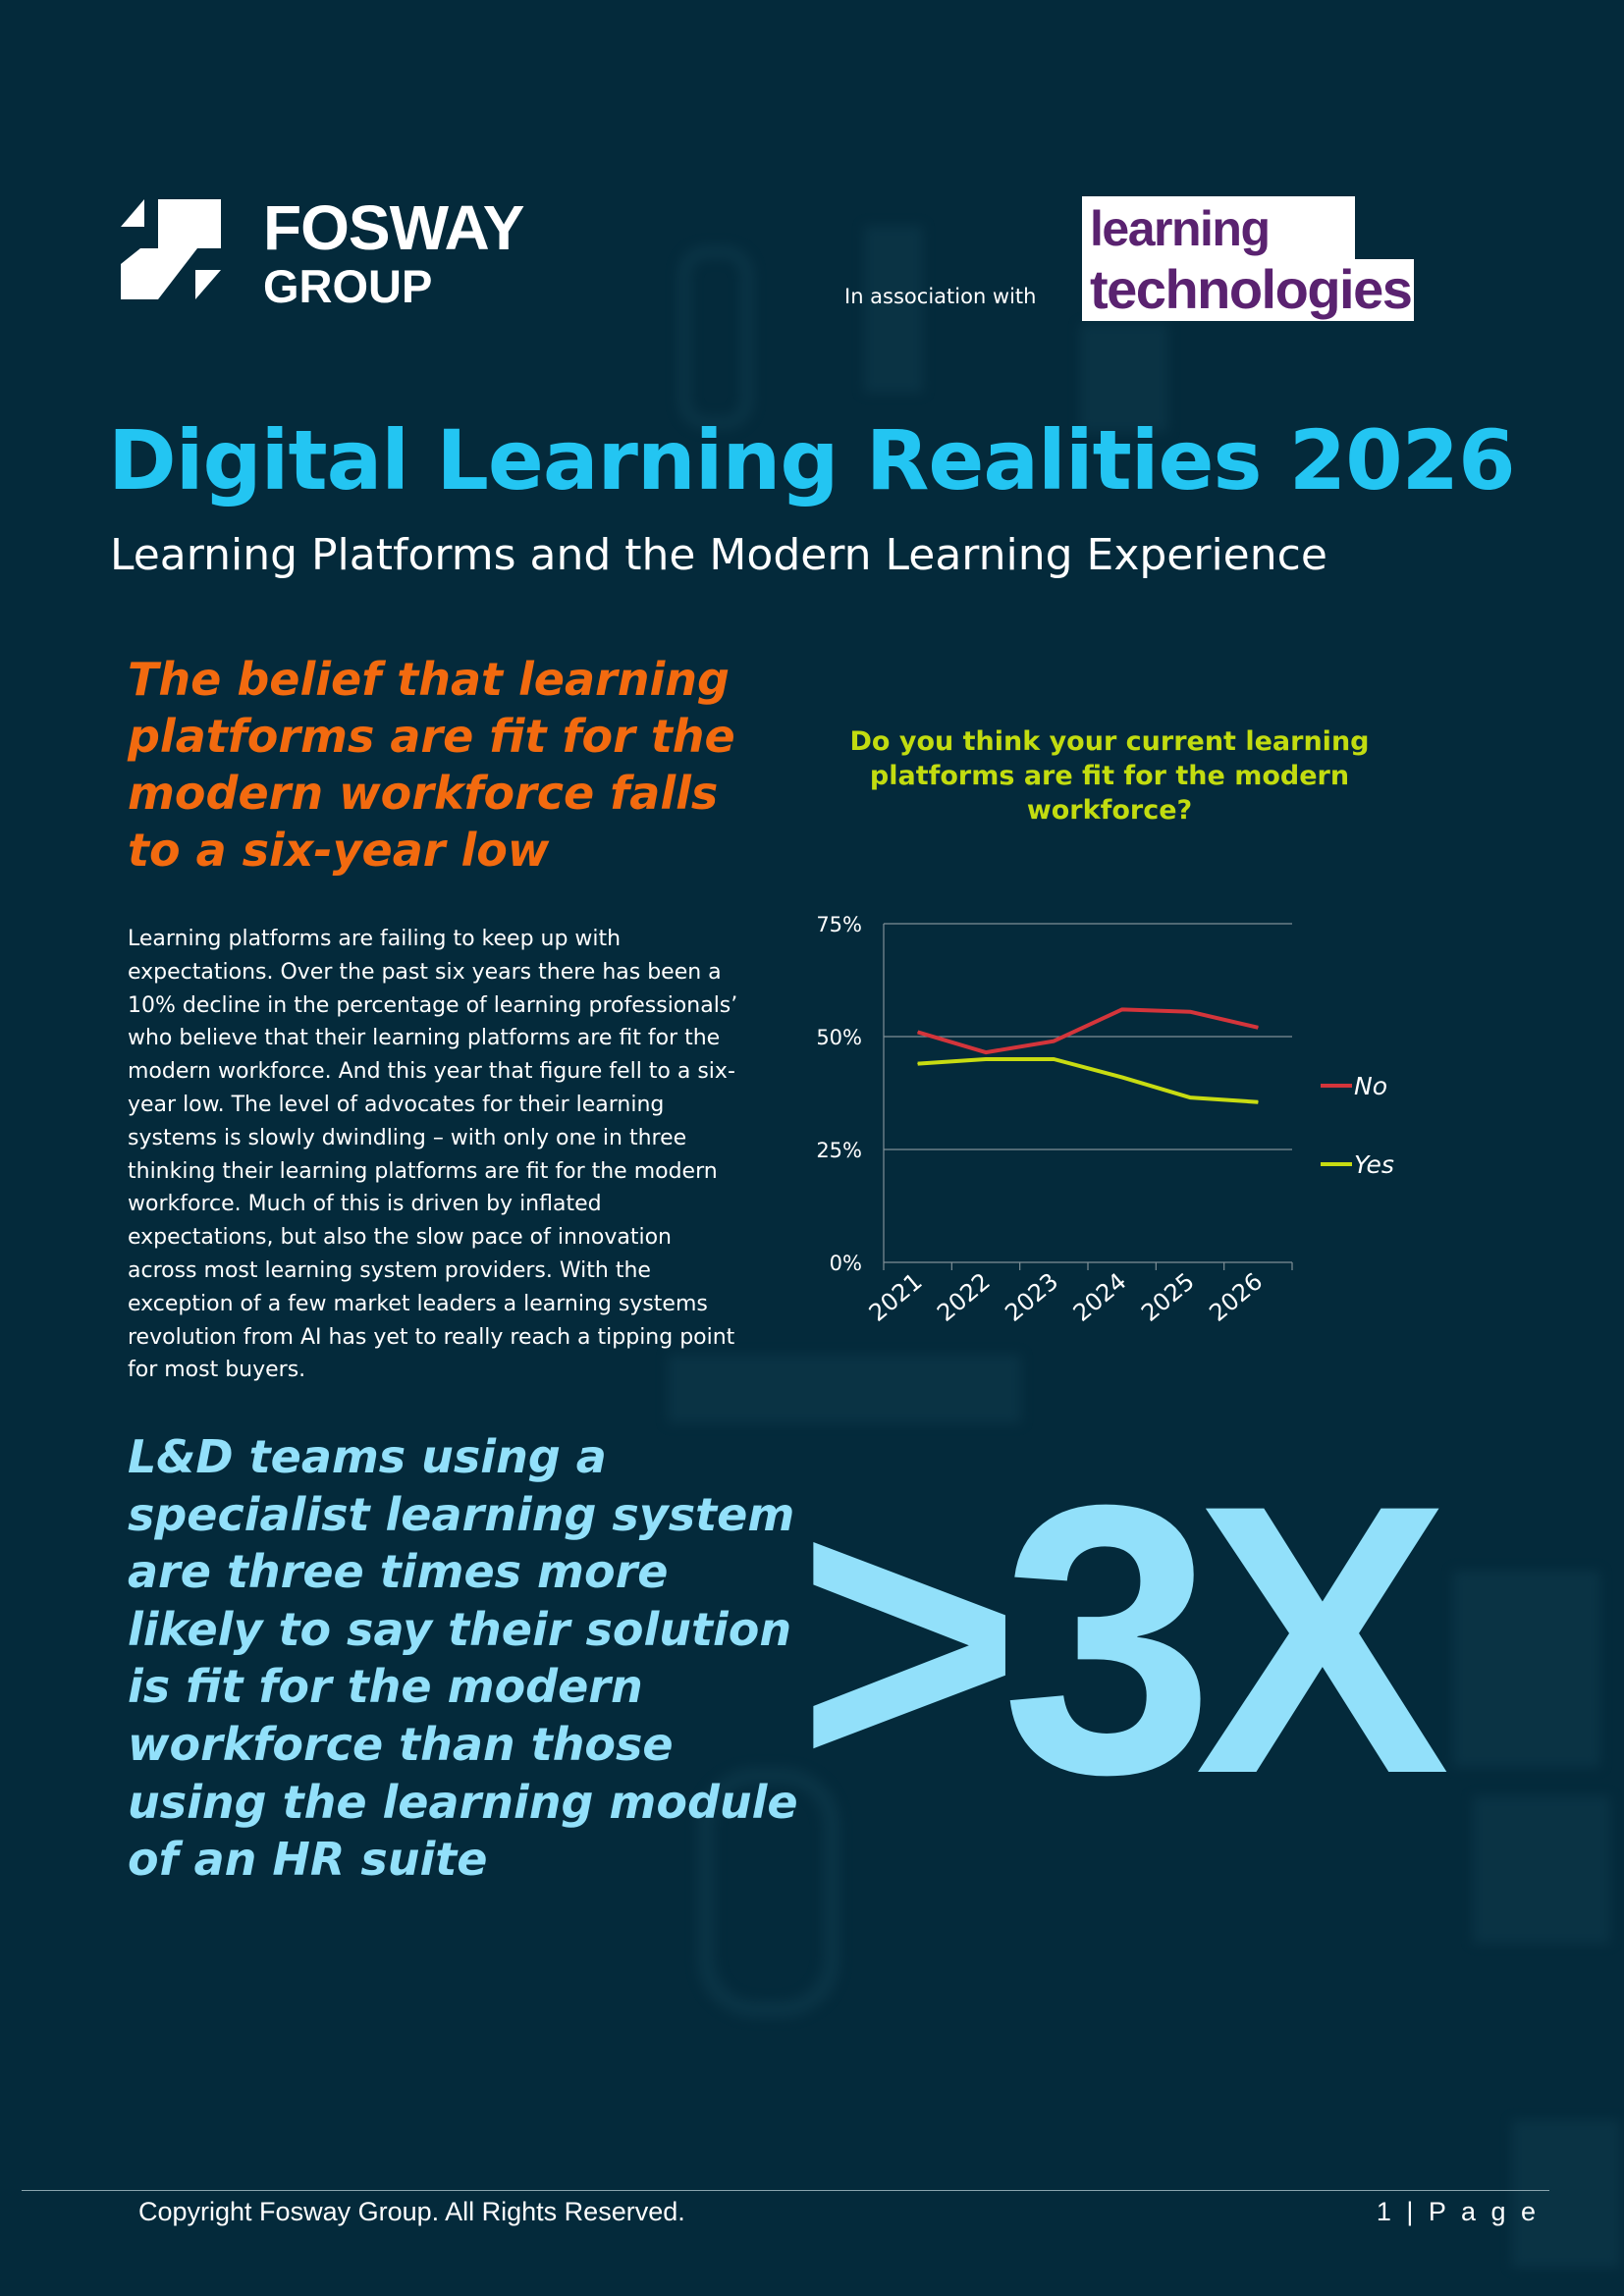 The width and height of the screenshot is (1624, 2296). I want to click on fosway-wordmark: FOSWAY GROUP, so click(393, 252).